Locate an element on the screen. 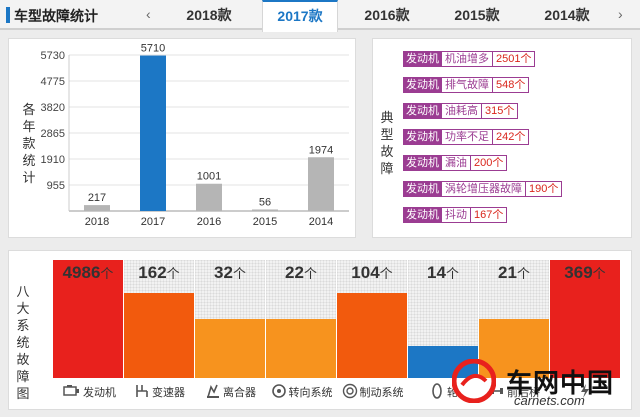 The width and height of the screenshot is (640, 417). y-tick-label: 3820 is located at coordinates (53, 108).